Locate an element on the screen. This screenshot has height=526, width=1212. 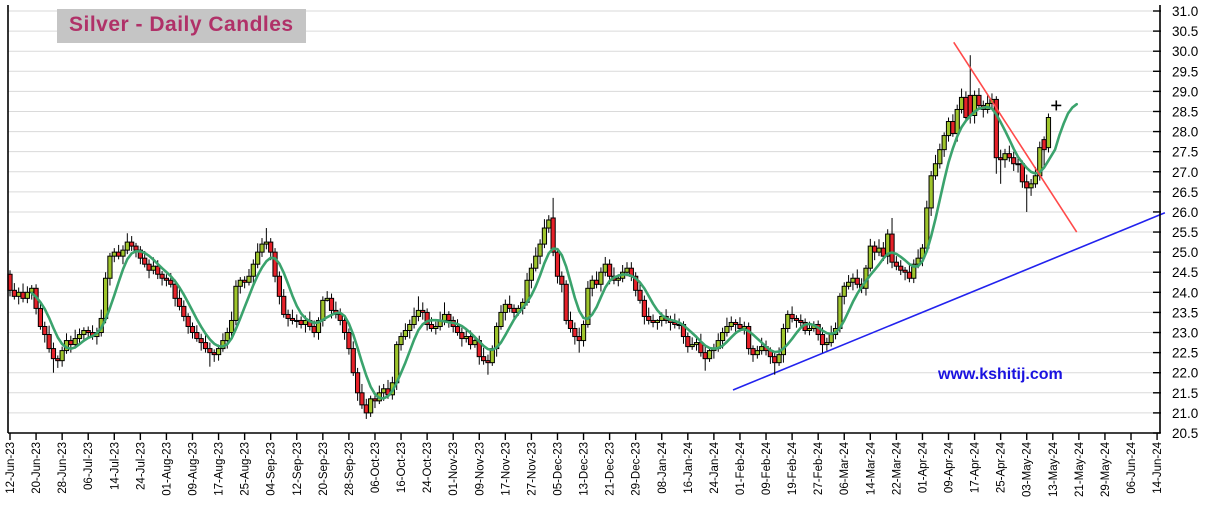
svg-text: 25-Aug-23 is located at coordinates (246, 469).